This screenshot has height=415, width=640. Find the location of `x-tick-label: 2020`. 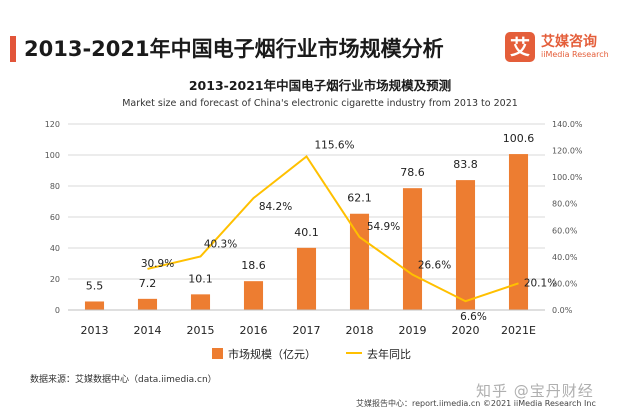

x-tick-label: 2020 is located at coordinates (466, 330).